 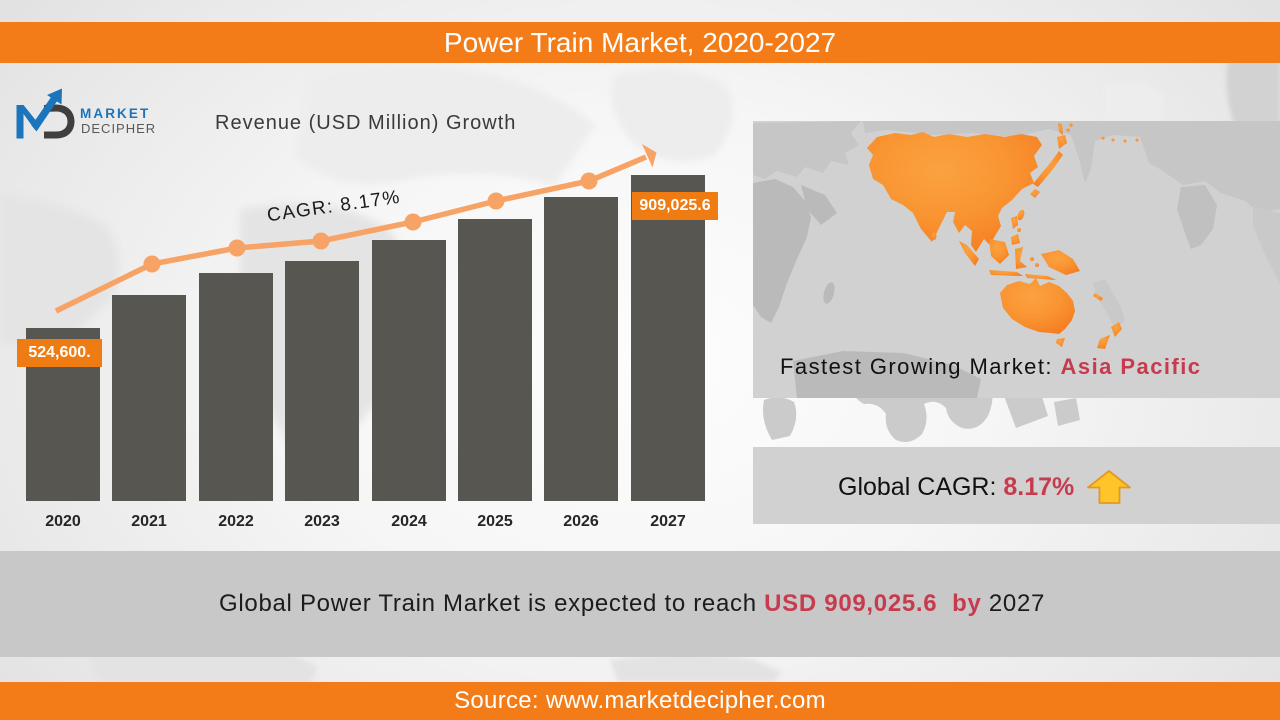 I want to click on svg-text: MARKET, so click(x=115, y=113).